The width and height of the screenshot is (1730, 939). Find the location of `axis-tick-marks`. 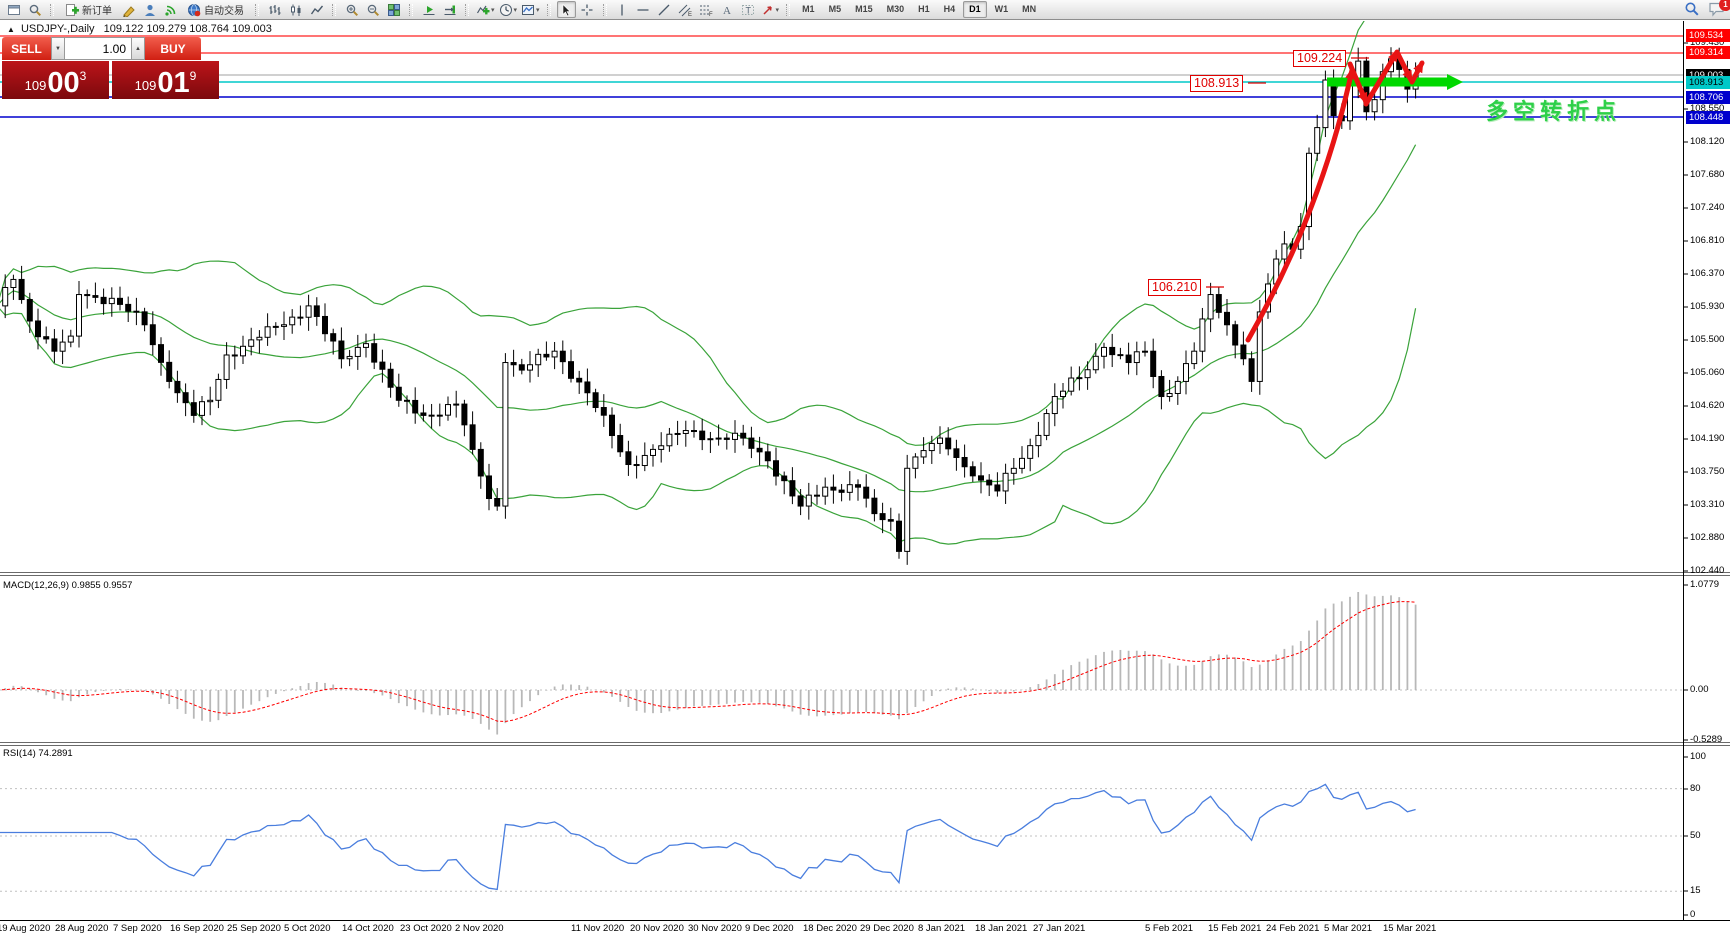

axis-tick-marks is located at coordinates (1685, 479).